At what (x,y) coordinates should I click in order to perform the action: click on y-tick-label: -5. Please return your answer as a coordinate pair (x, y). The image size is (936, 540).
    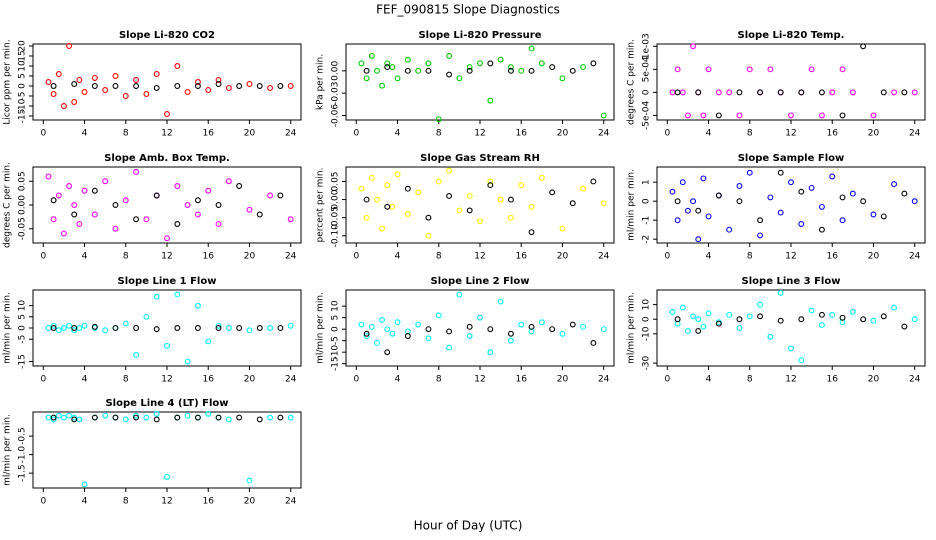
    Looking at the image, I should click on (23, 96).